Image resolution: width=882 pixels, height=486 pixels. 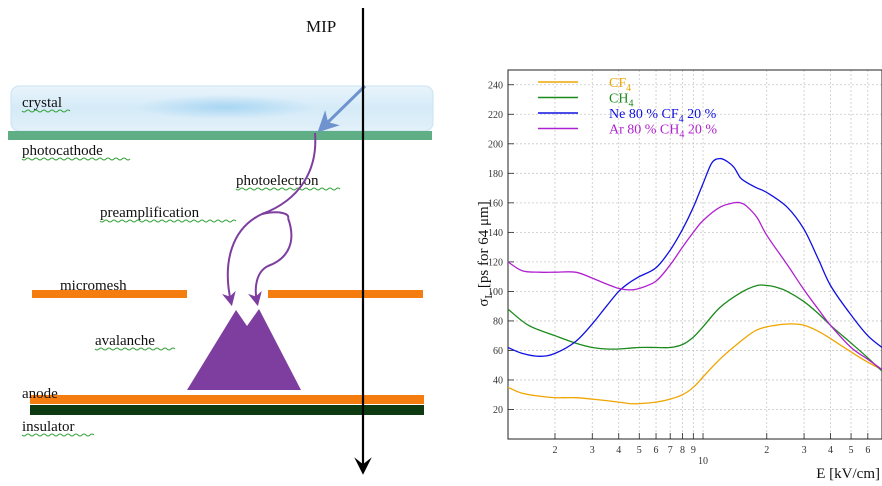 What do you see at coordinates (62, 151) in the screenshot?
I see `photocathode-label: photocathode` at bounding box center [62, 151].